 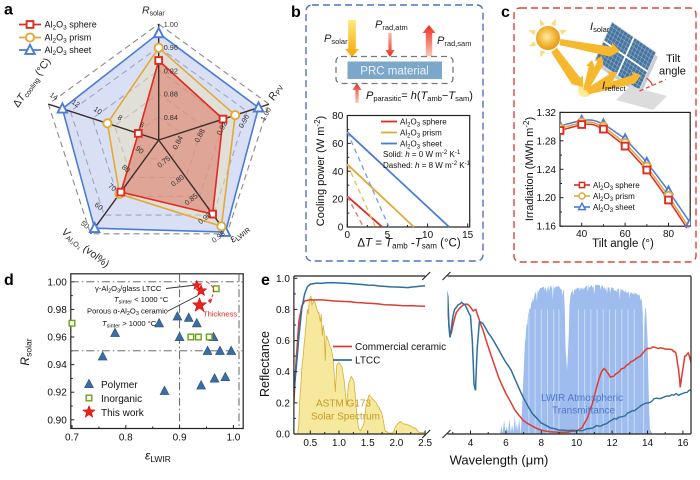 What do you see at coordinates (583, 411) in the screenshot?
I see `svg-text: Transmittance` at bounding box center [583, 411].